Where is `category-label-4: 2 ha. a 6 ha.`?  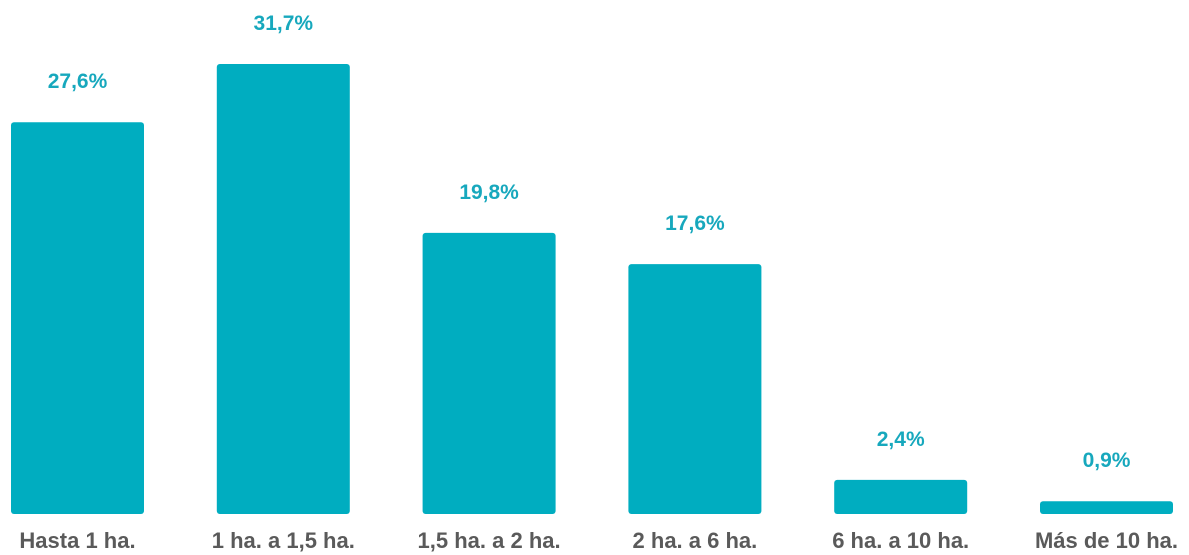 category-label-4: 2 ha. a 6 ha. is located at coordinates (695, 540).